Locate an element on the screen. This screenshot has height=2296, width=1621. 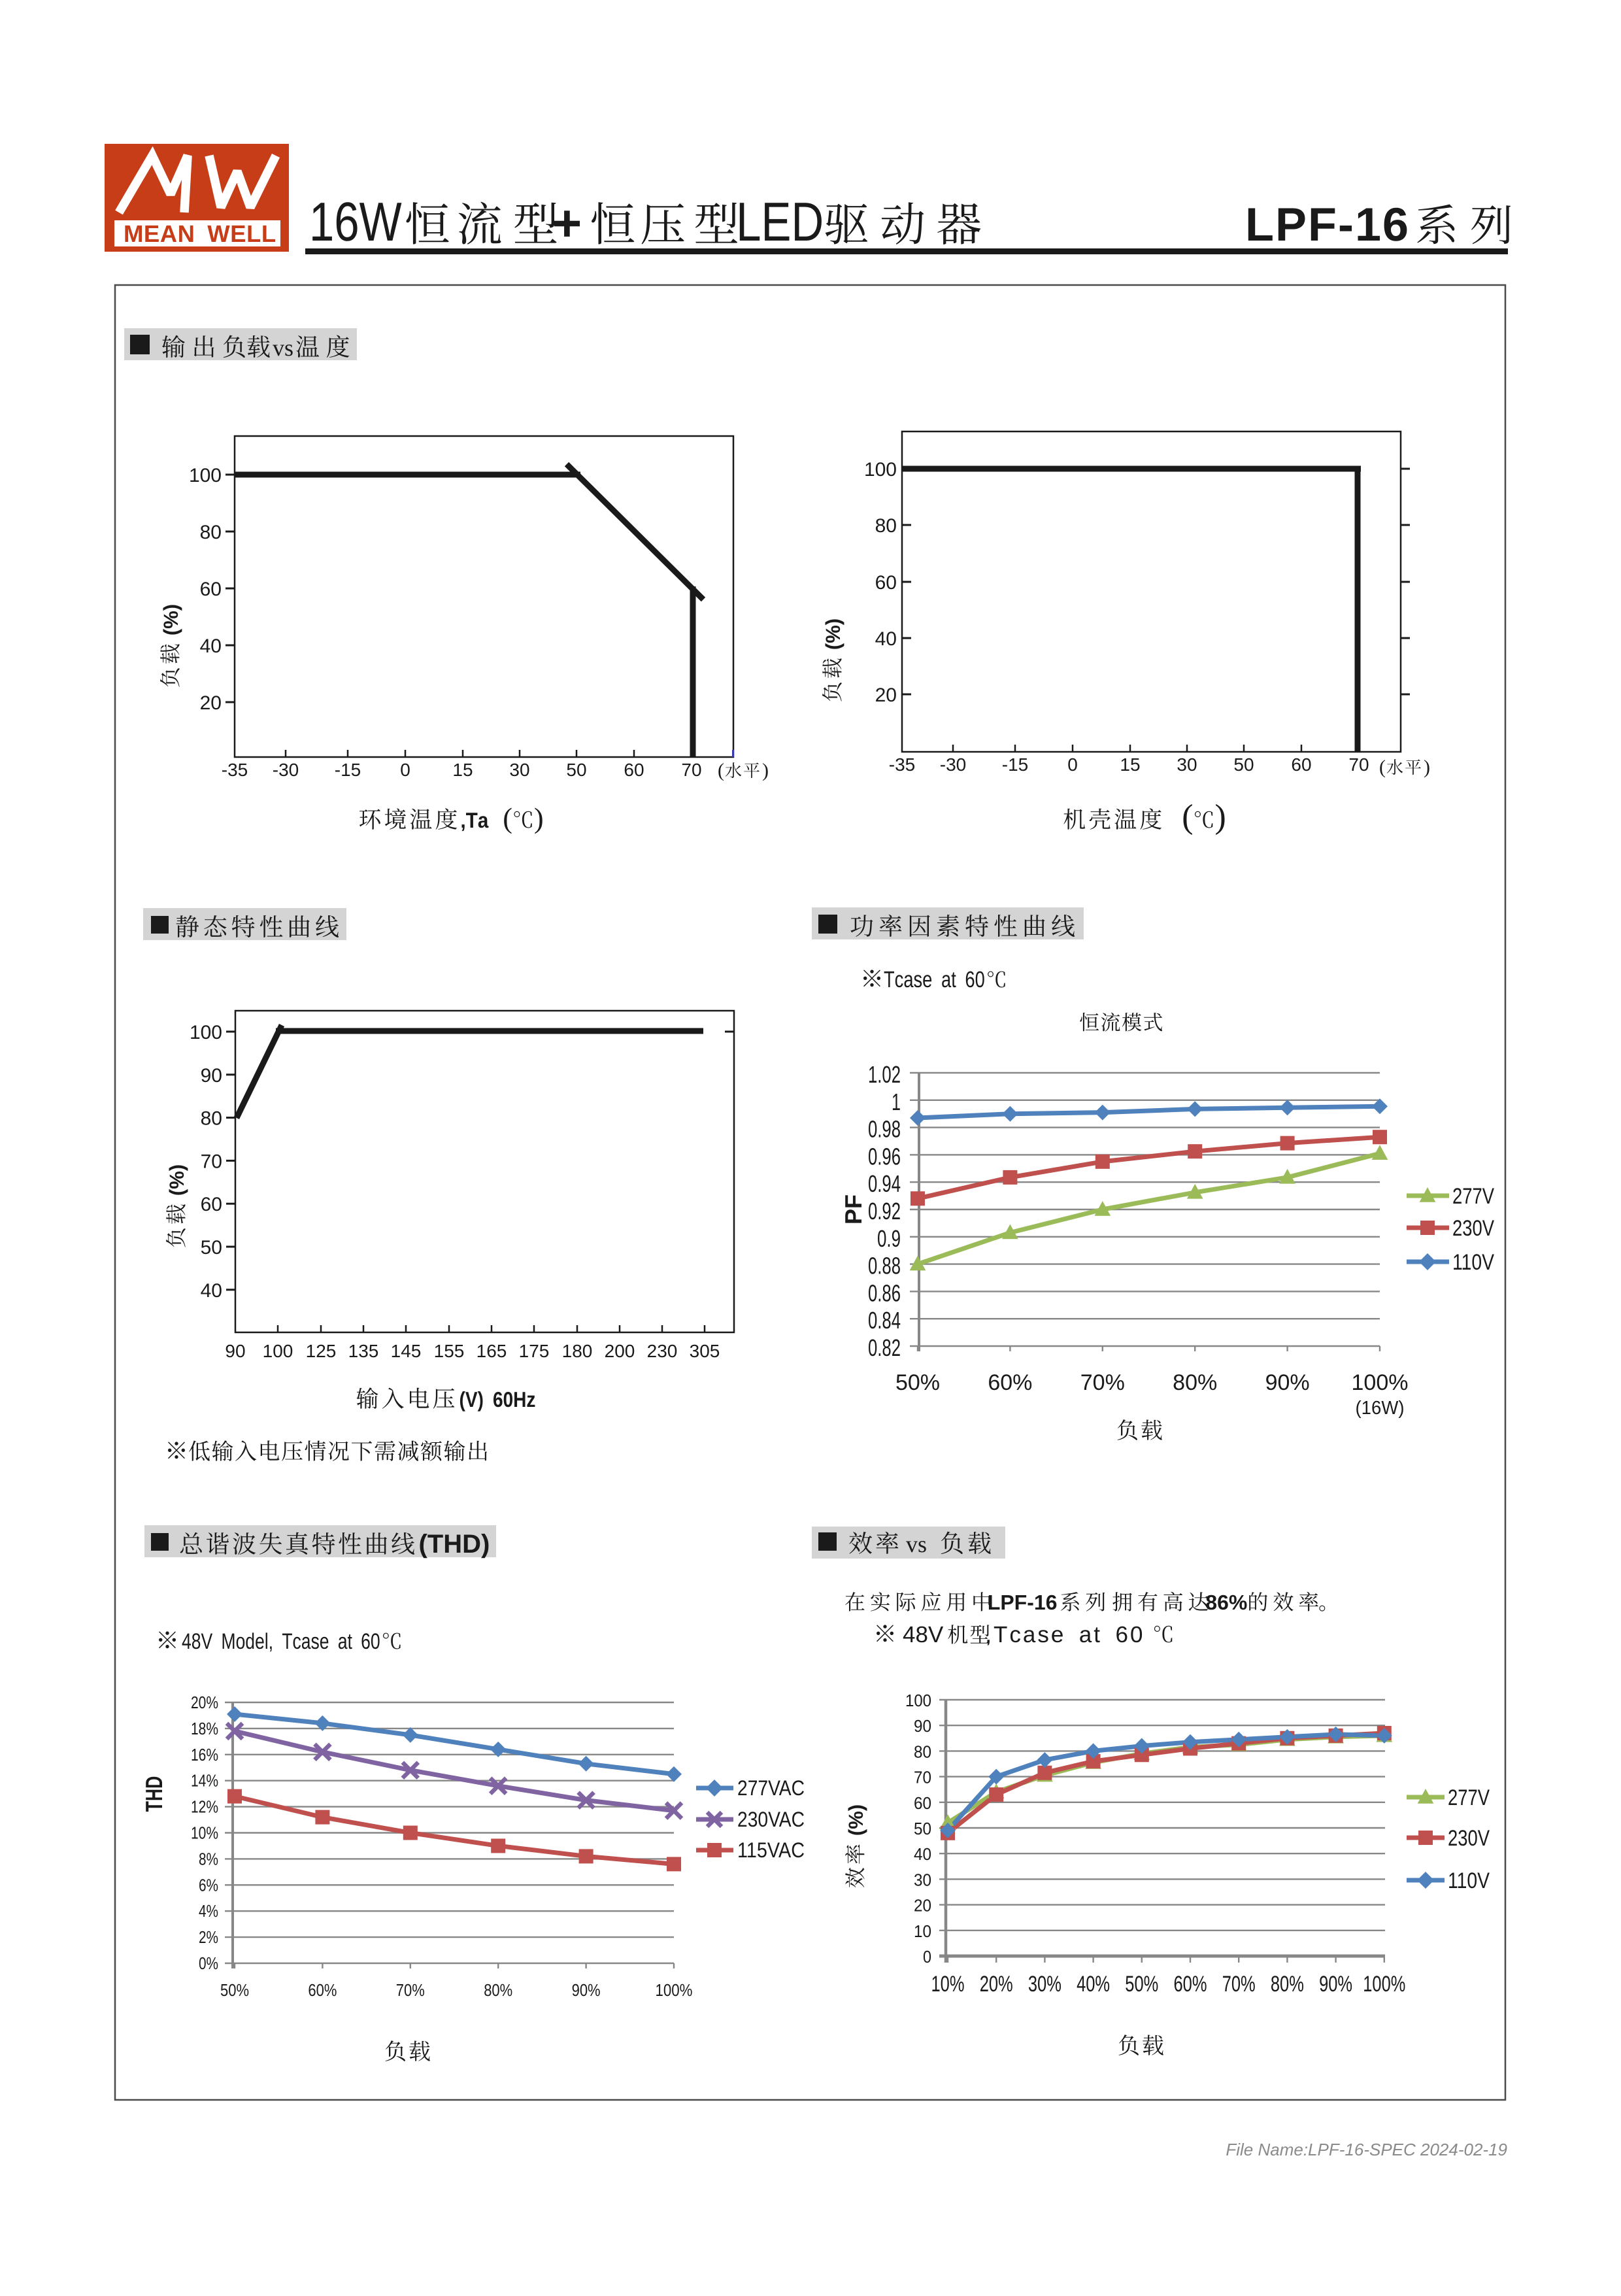
svg-text: 30% is located at coordinates (1045, 1984).